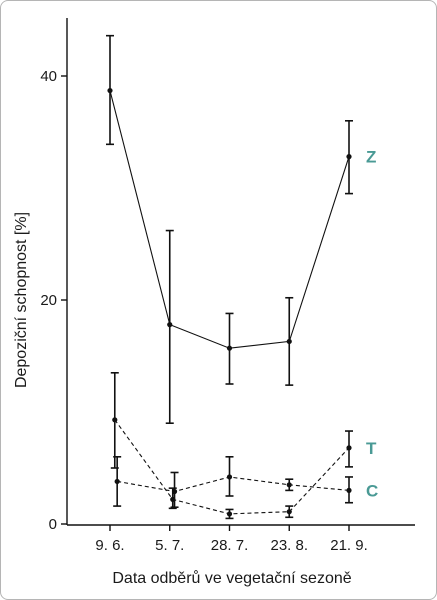 The image size is (437, 600). What do you see at coordinates (230, 545) in the screenshot?
I see `x-tick-label: 28. 7.` at bounding box center [230, 545].